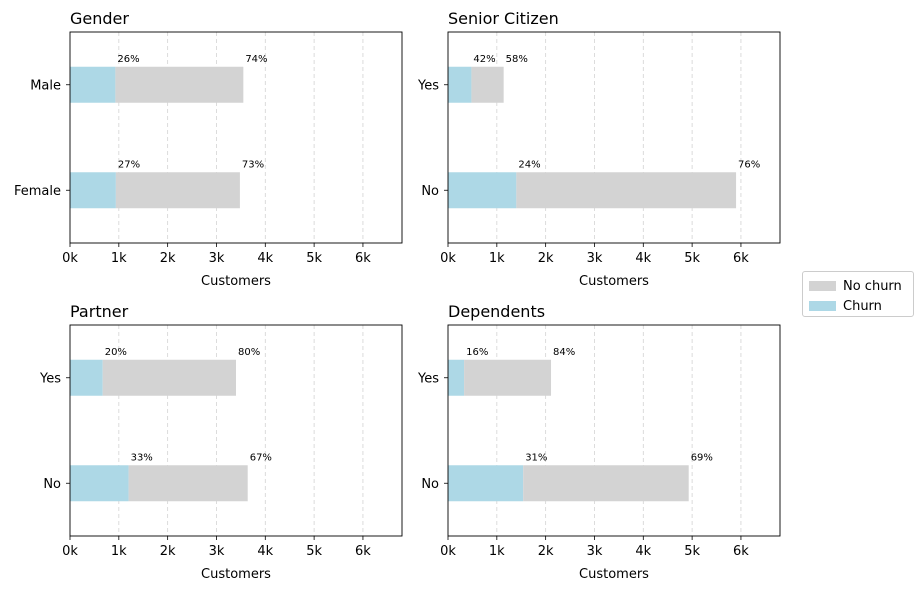  Describe the element at coordinates (484, 59) in the screenshot. I see `data-label-churn-yes: 42%` at that location.